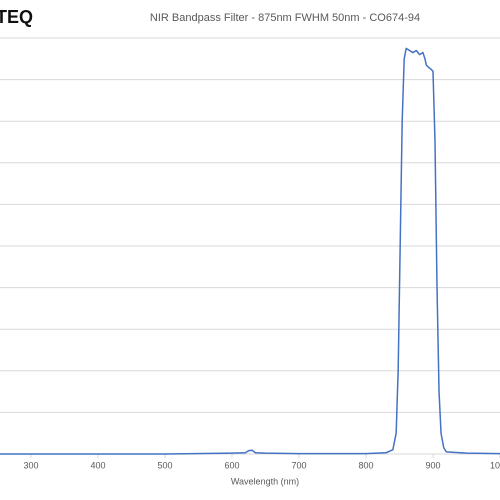 This screenshot has height=500, width=500. I want to click on x-tick-label: 1000, so click(495, 465).